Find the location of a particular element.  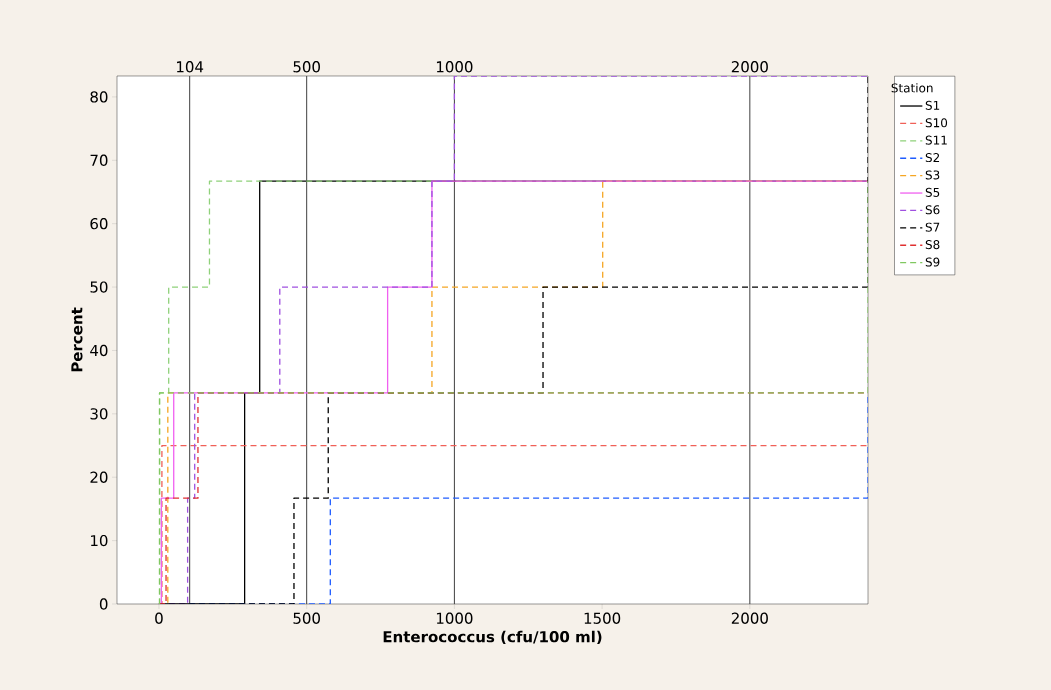

legend-label: S2 is located at coordinates (932, 158).